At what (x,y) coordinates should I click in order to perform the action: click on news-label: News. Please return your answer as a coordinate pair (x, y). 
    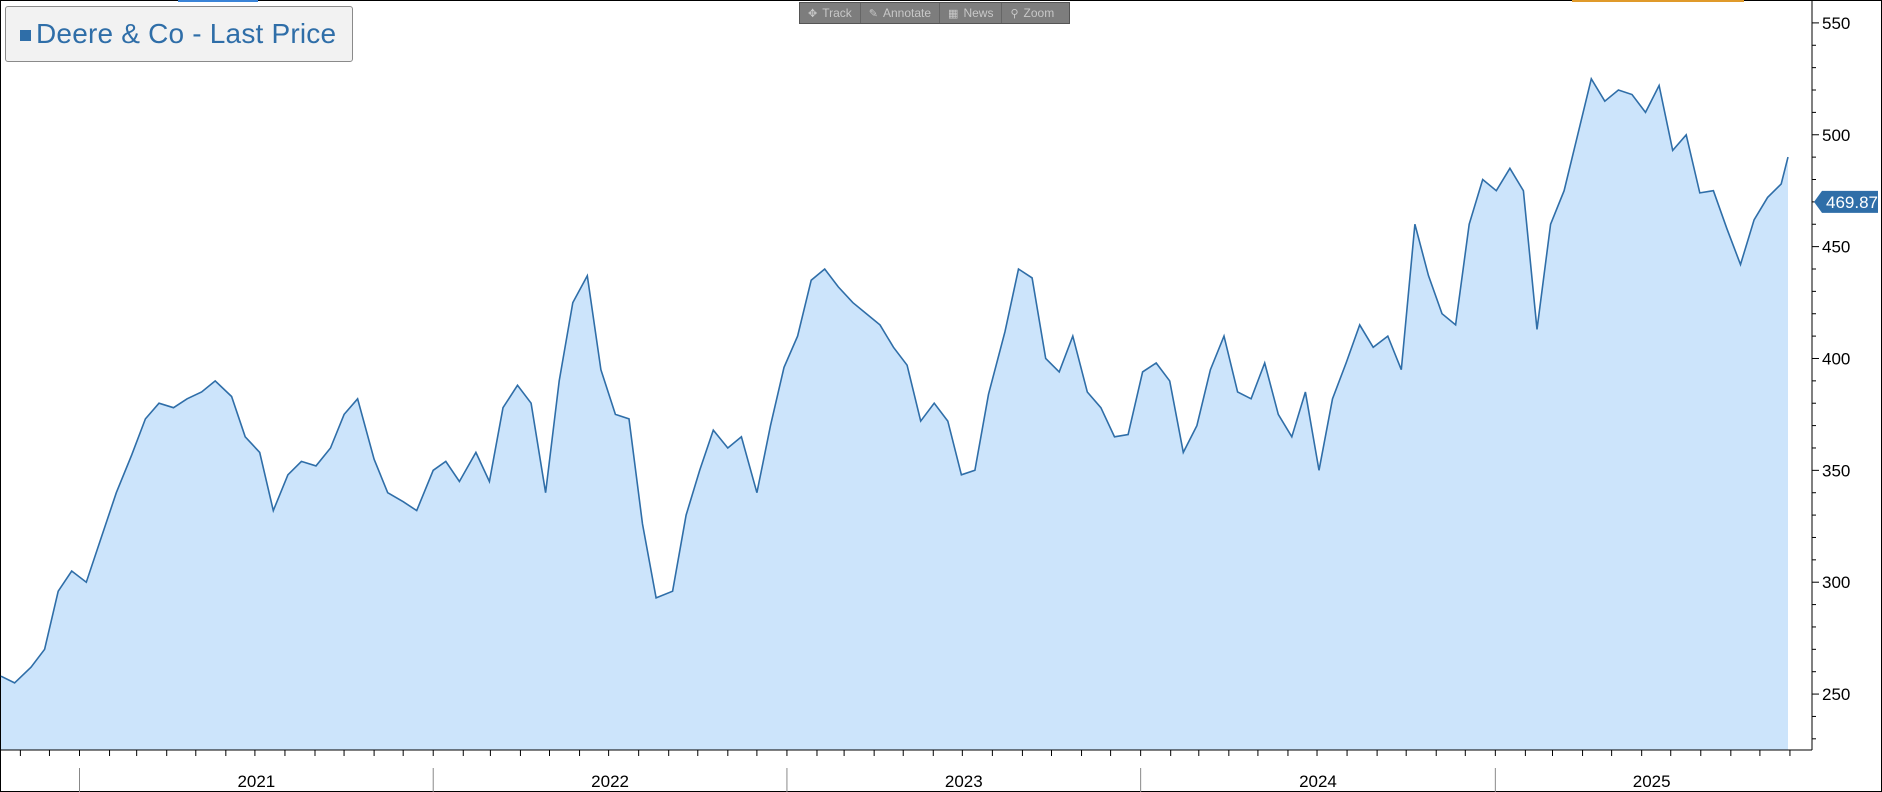
    Looking at the image, I should click on (978, 13).